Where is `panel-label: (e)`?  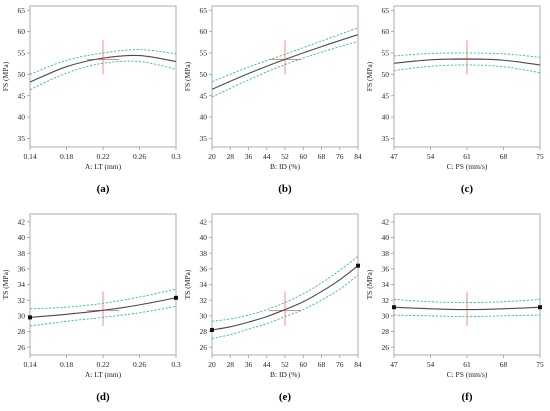 panel-label: (e) is located at coordinates (285, 397).